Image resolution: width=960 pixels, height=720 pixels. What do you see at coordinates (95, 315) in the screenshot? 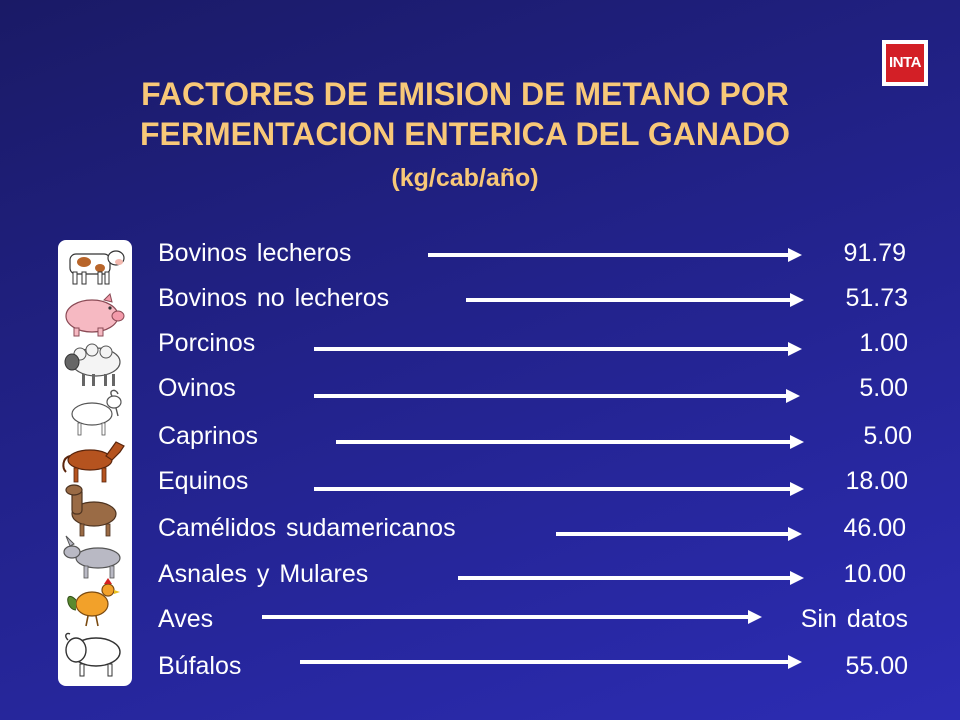
I see `pig-icon` at bounding box center [95, 315].